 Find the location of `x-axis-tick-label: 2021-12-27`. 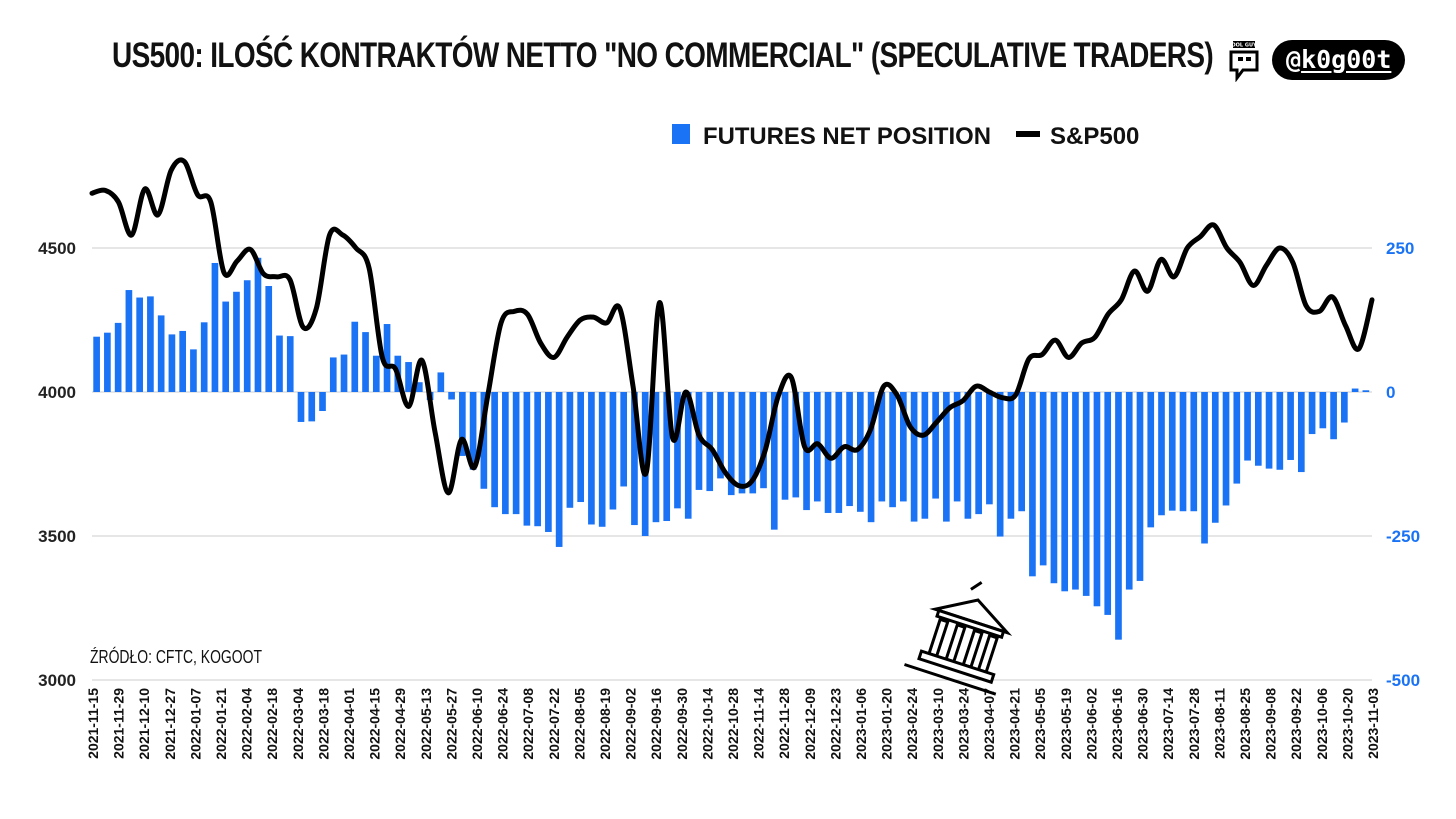

x-axis-tick-label: 2021-12-27 is located at coordinates (170, 724).